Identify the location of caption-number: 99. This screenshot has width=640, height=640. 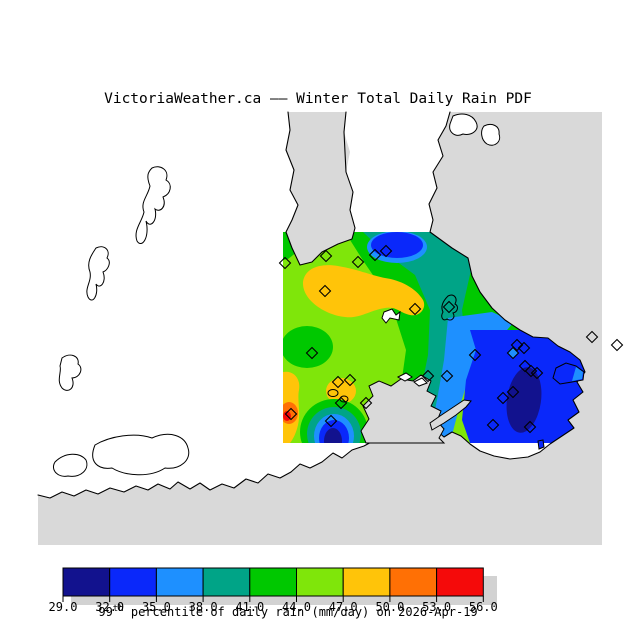
(105, 612).